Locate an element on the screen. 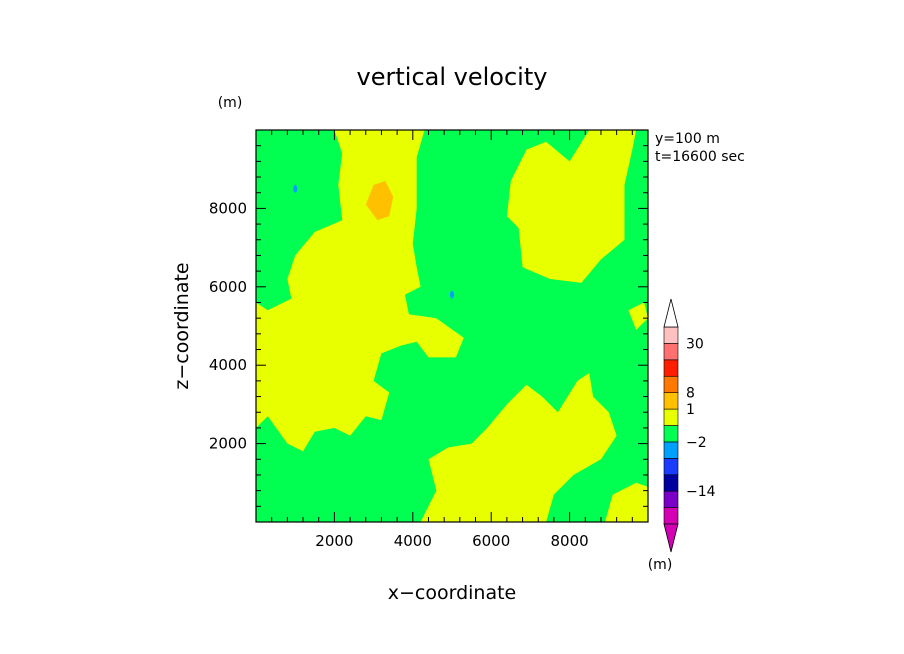 The height and width of the screenshot is (654, 904). x-axis-title: x−coordinate is located at coordinates (452, 593).